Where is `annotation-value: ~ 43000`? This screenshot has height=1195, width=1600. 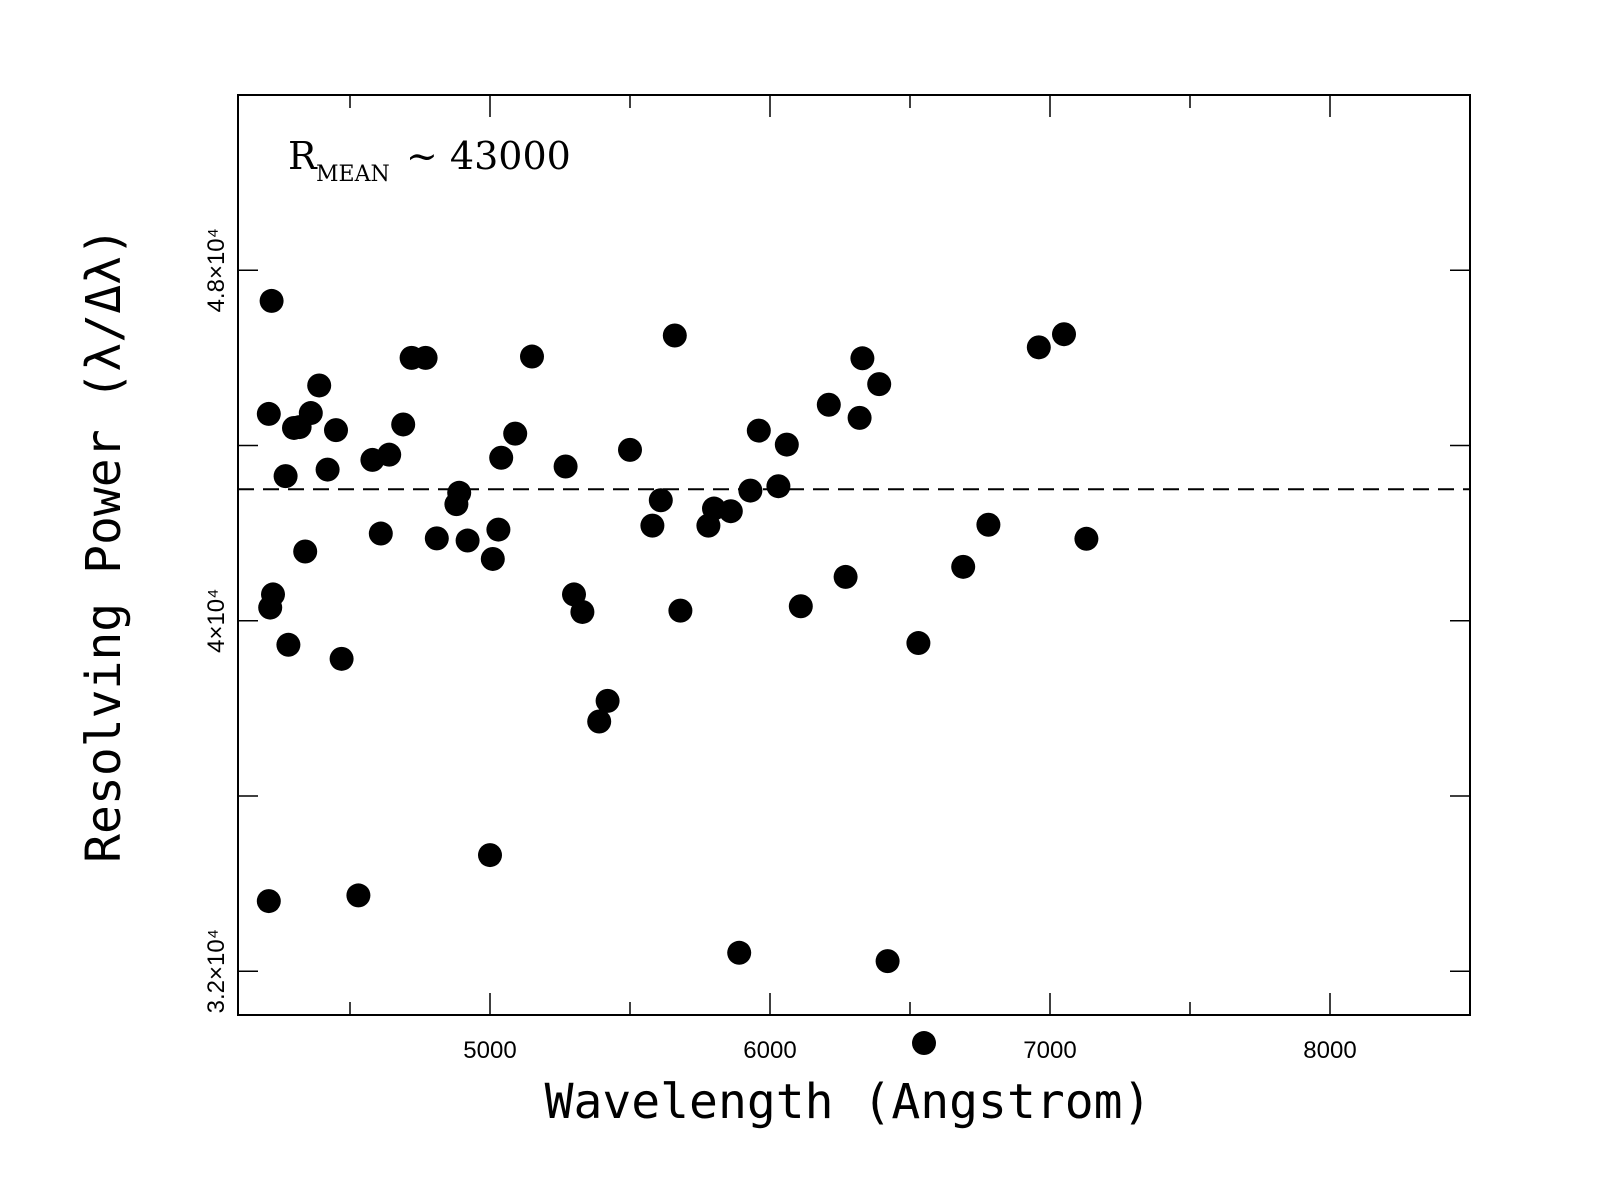 annotation-value: ~ 43000 is located at coordinates (488, 156).